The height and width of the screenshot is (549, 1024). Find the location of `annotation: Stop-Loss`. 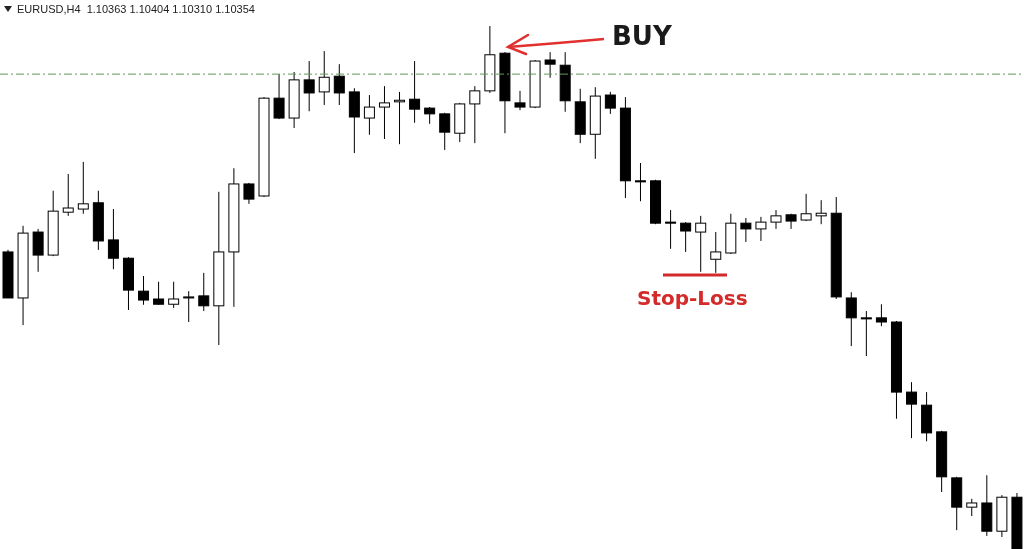

annotation: Stop-Loss is located at coordinates (692, 298).